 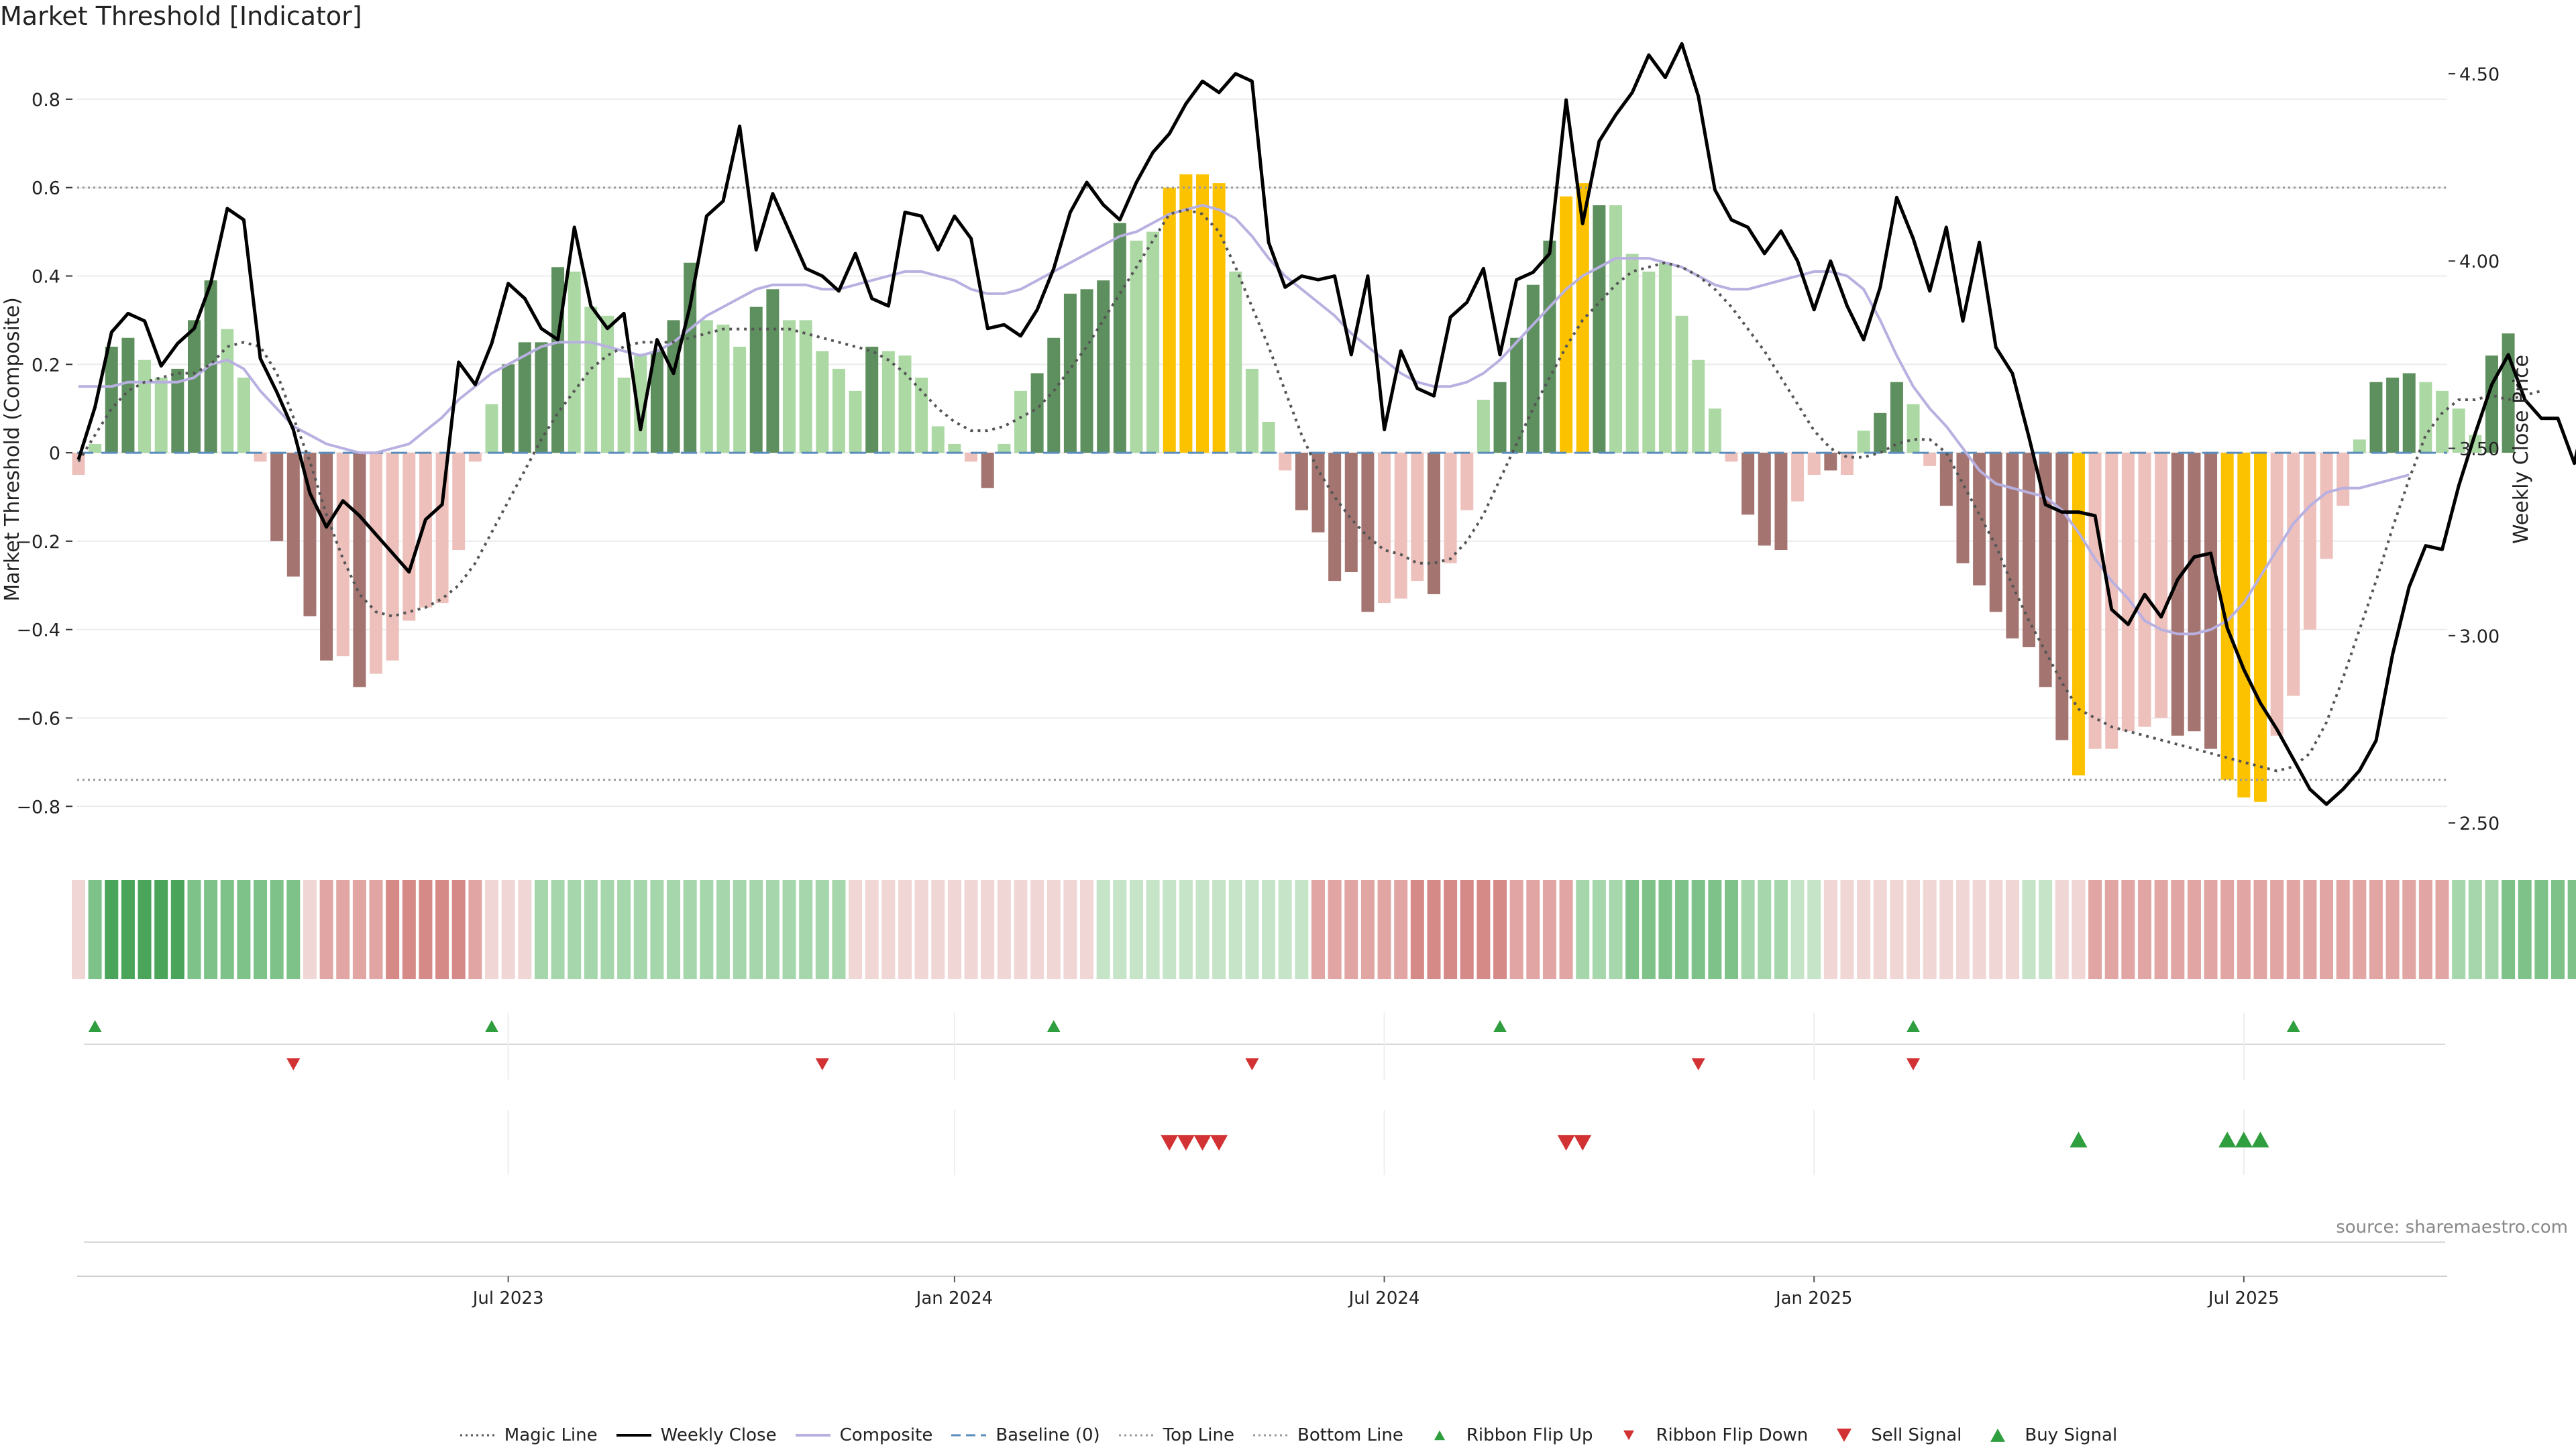 I want to click on legend-label: Bottom Line, so click(x=1350, y=1435).